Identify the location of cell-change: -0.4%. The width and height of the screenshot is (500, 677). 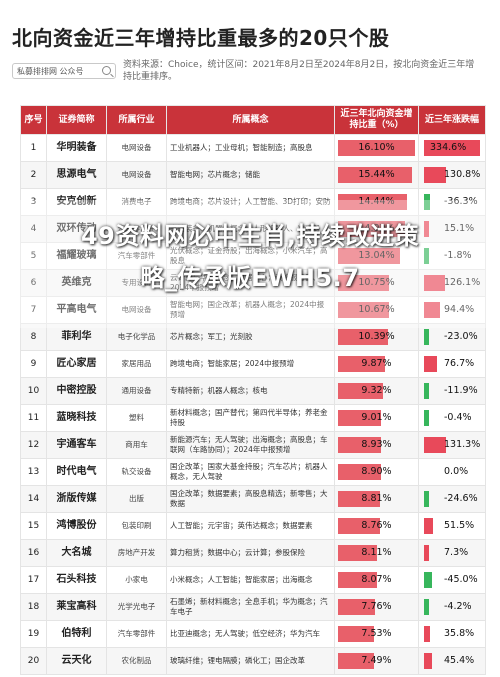
(452, 418).